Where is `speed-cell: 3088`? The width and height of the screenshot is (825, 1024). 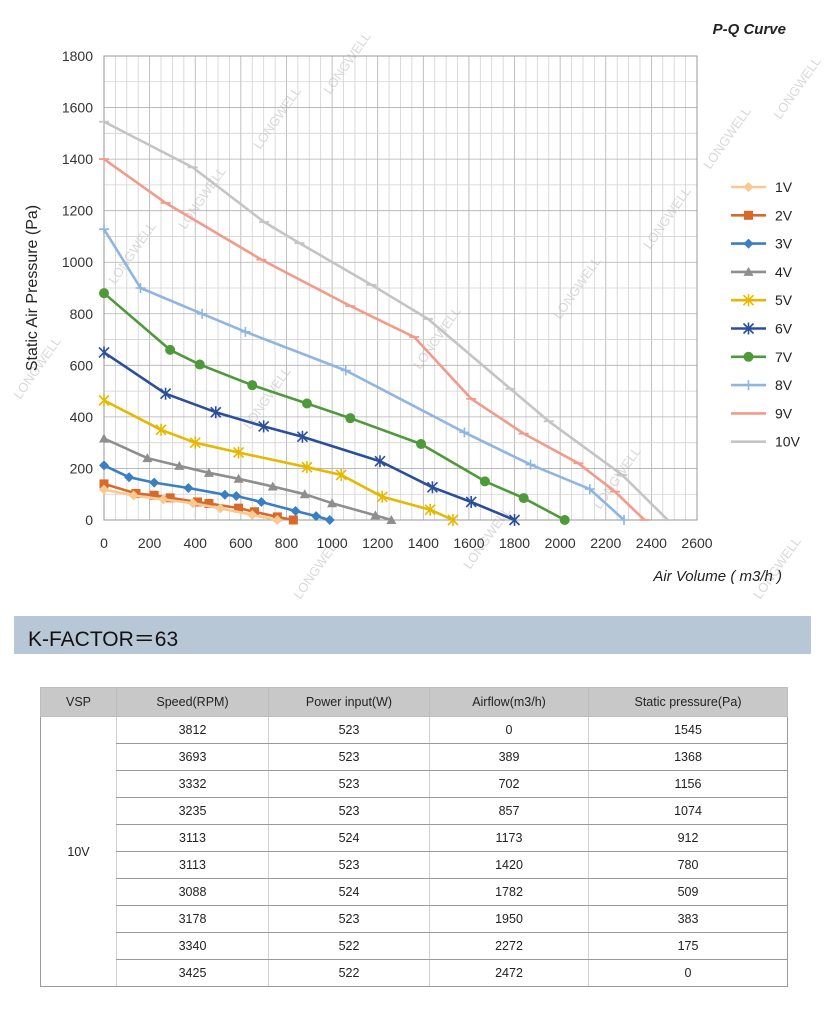 speed-cell: 3088 is located at coordinates (192, 892).